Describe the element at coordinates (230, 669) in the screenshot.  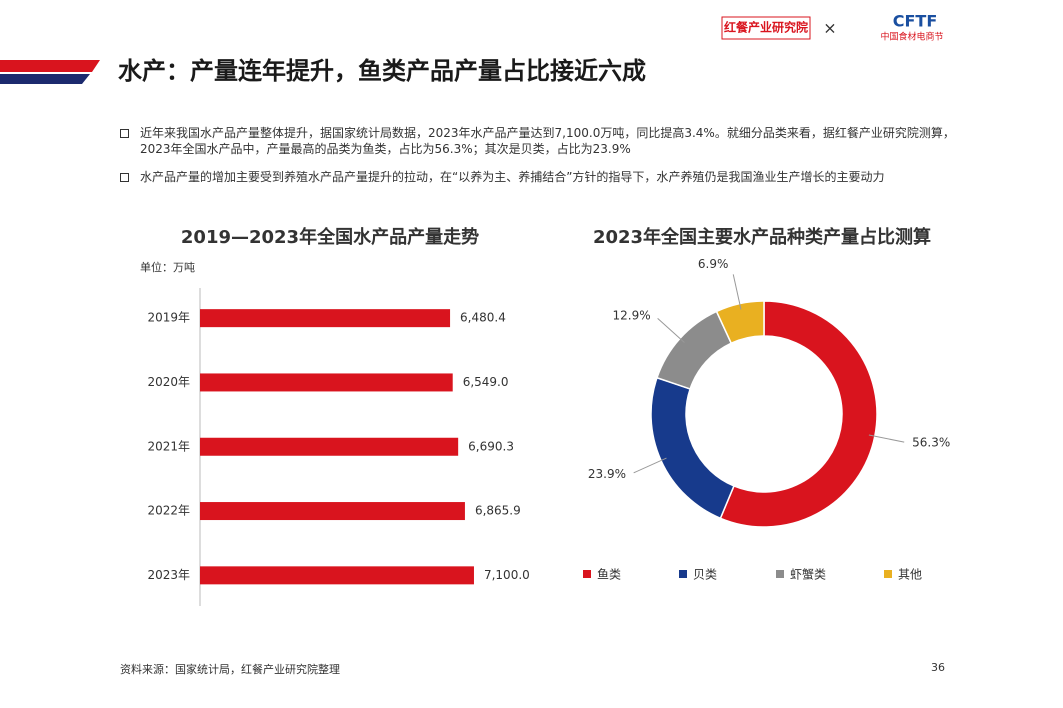
I see `source: 资料来源：国家统计局，红餐产业研究院整理` at that location.